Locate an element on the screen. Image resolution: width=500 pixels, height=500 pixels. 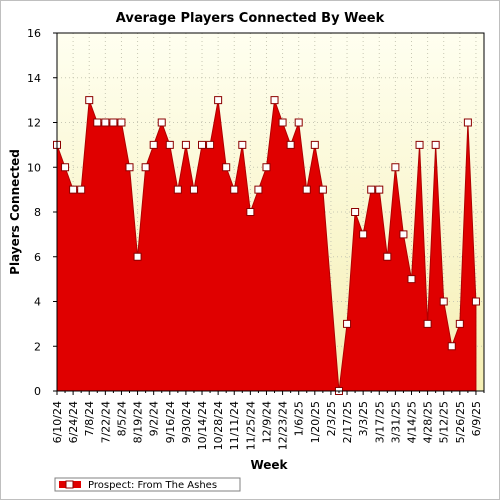
legend-box is located at coordinates (147, 484).